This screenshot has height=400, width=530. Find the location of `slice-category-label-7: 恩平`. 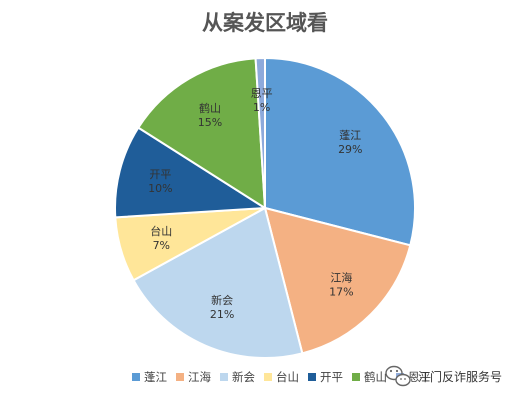

slice-category-label-7: 恩平 is located at coordinates (262, 93).